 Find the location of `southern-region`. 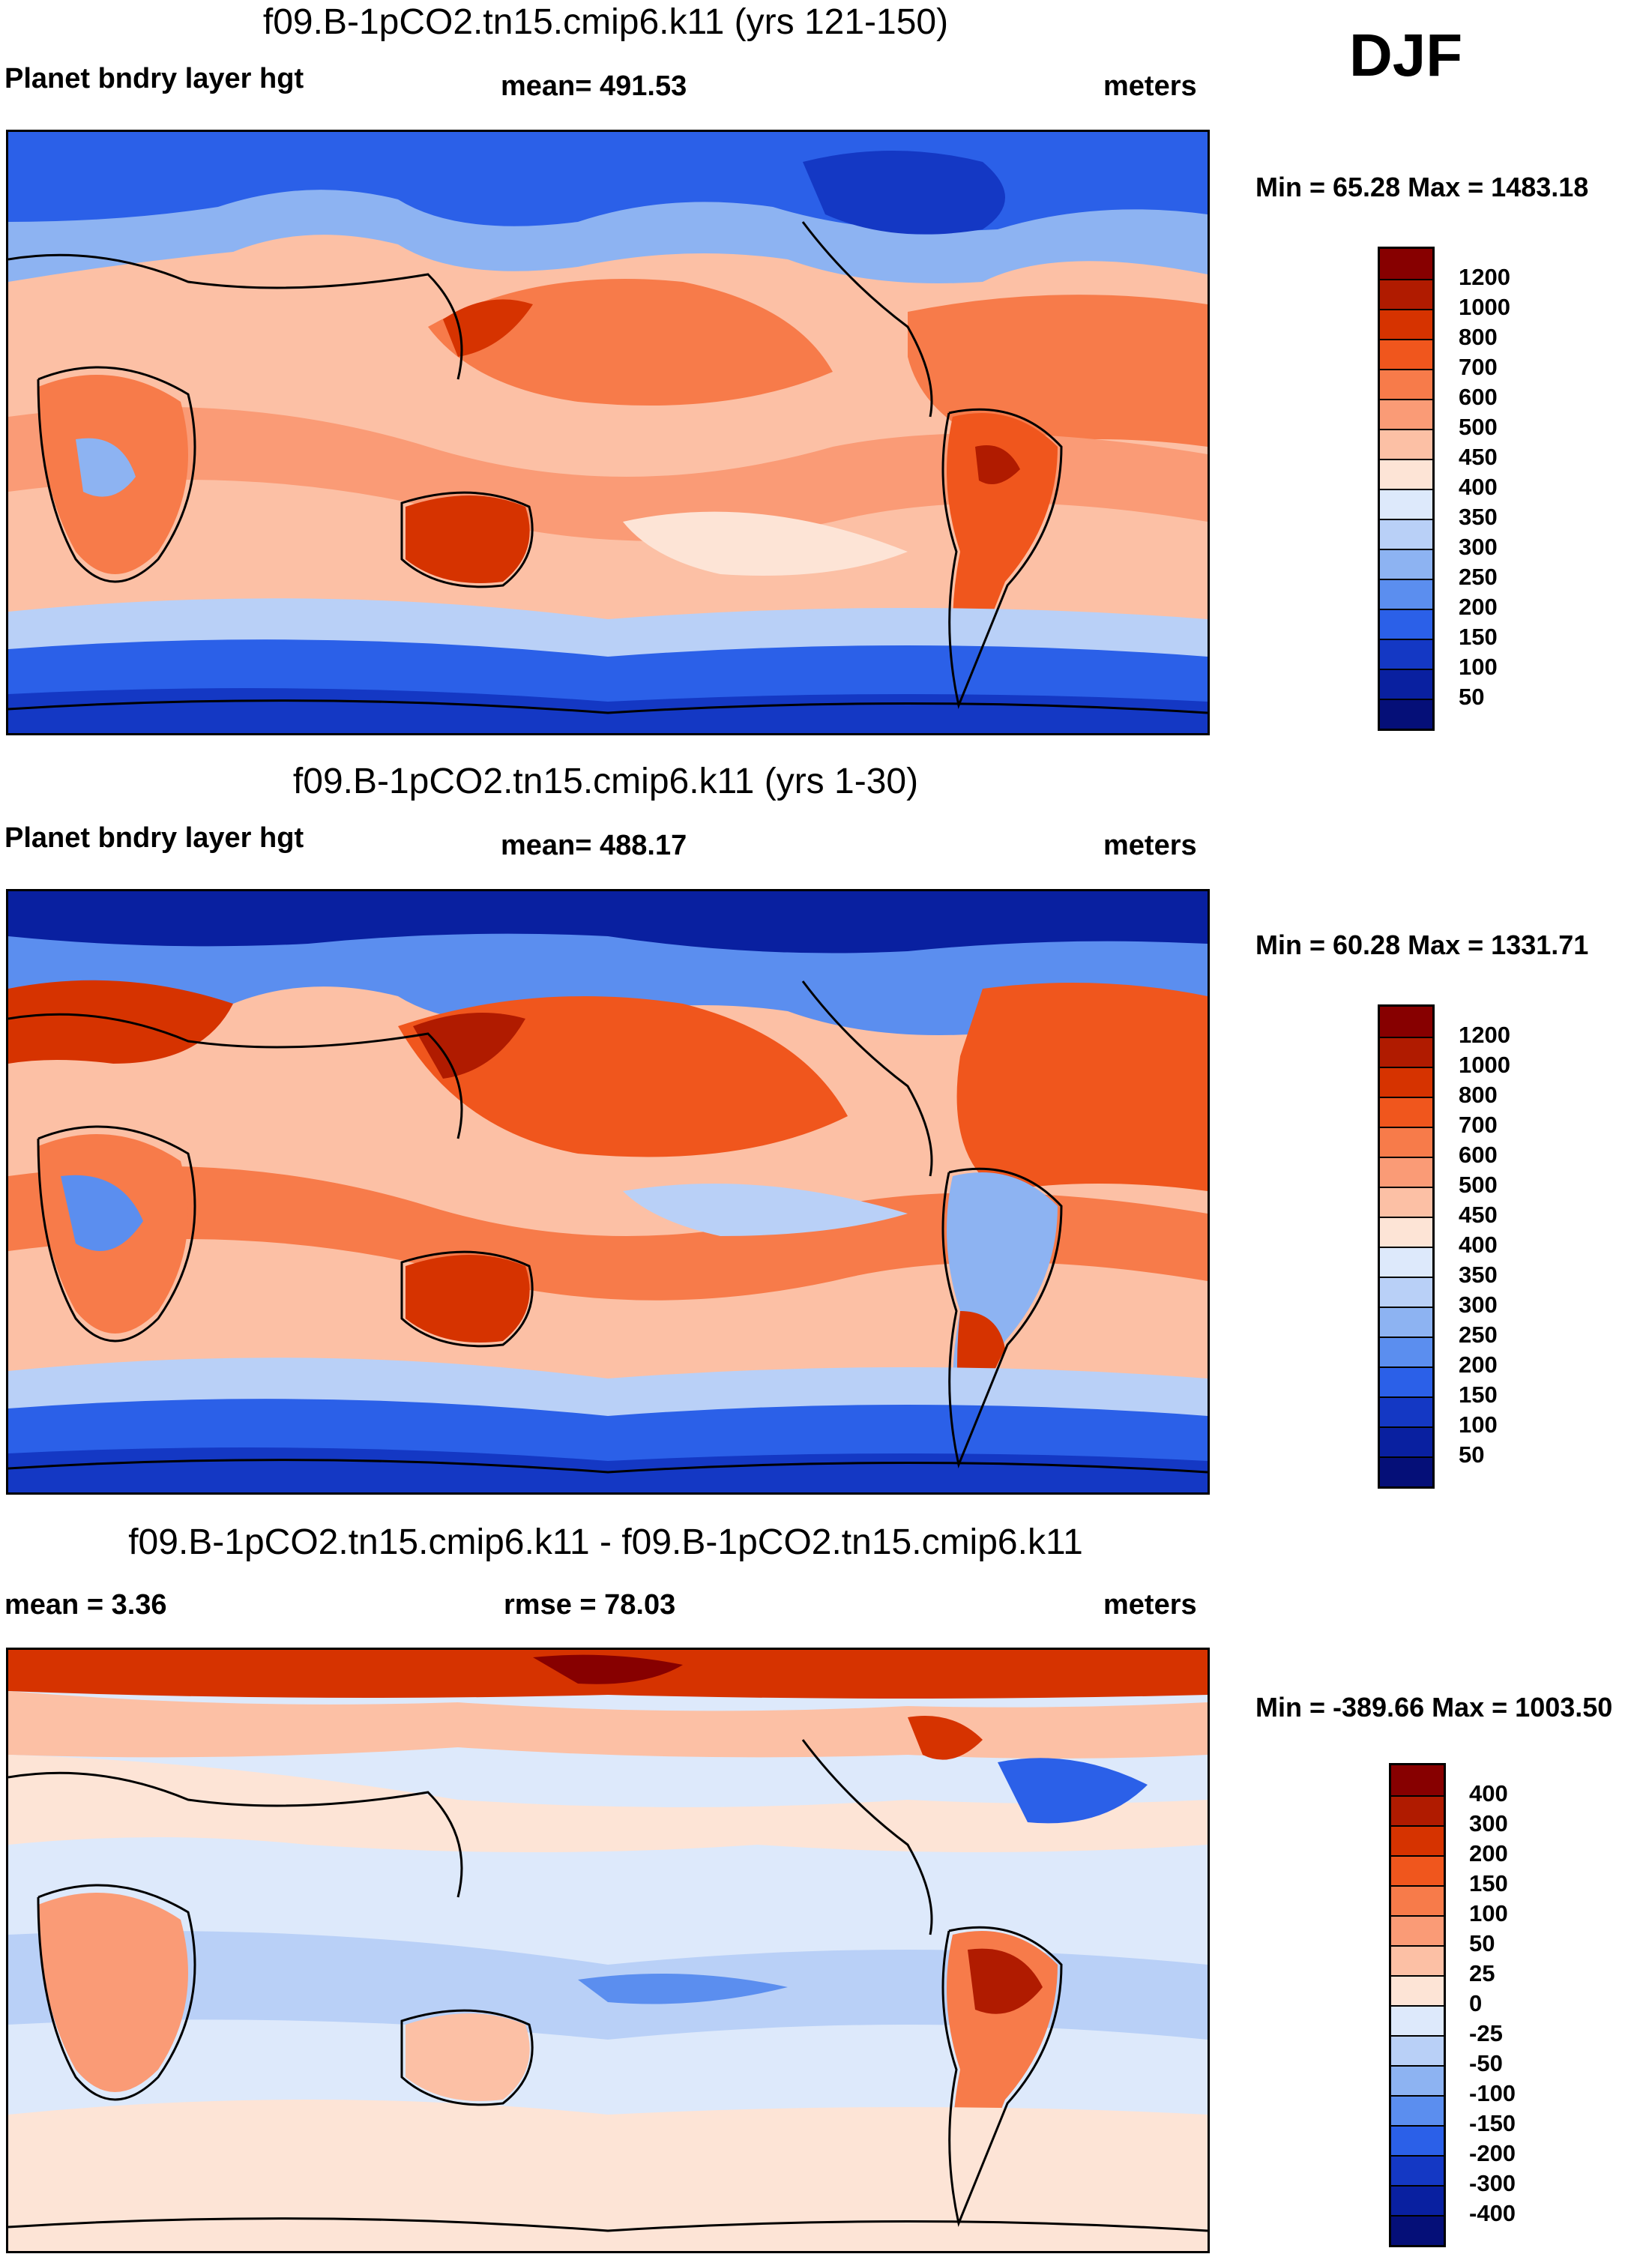

southern-region is located at coordinates (608, 2175).